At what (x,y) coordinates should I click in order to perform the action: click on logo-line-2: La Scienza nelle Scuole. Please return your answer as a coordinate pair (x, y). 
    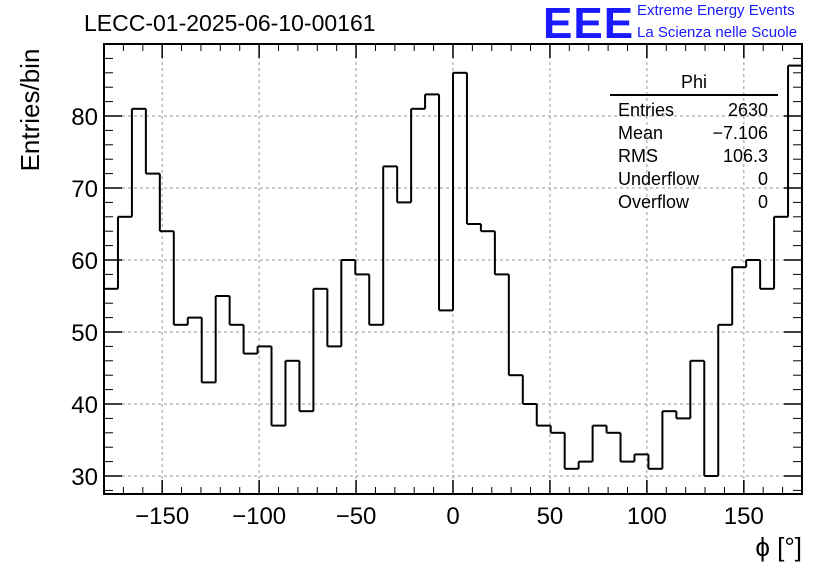
    Looking at the image, I should click on (717, 32).